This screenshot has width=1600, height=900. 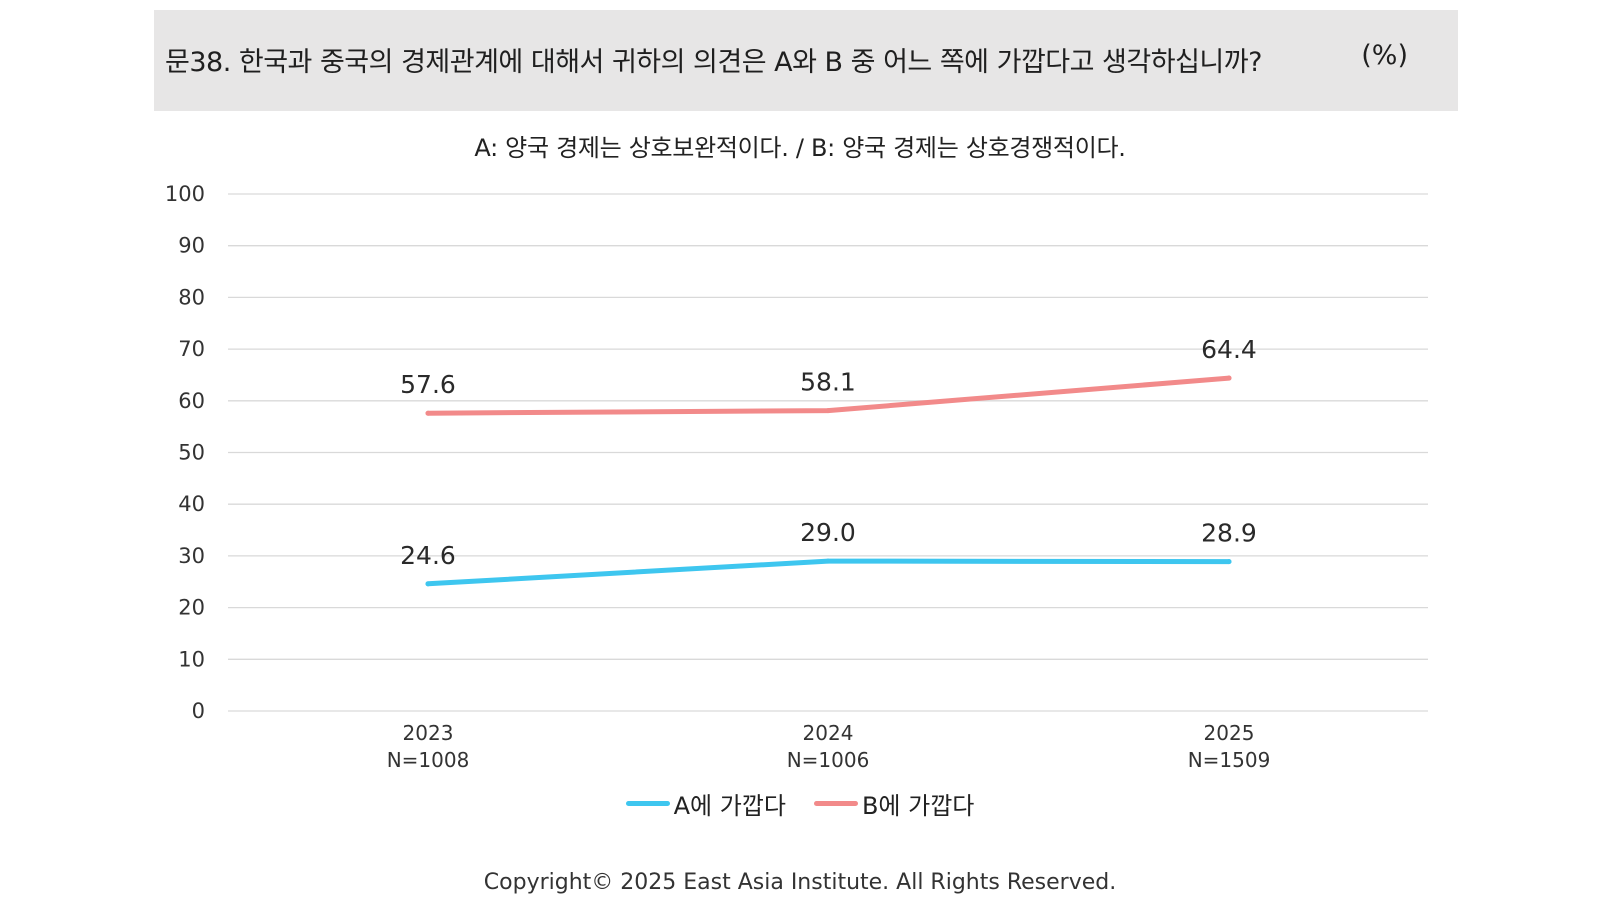 What do you see at coordinates (828, 572) in the screenshot?
I see `series-line-a` at bounding box center [828, 572].